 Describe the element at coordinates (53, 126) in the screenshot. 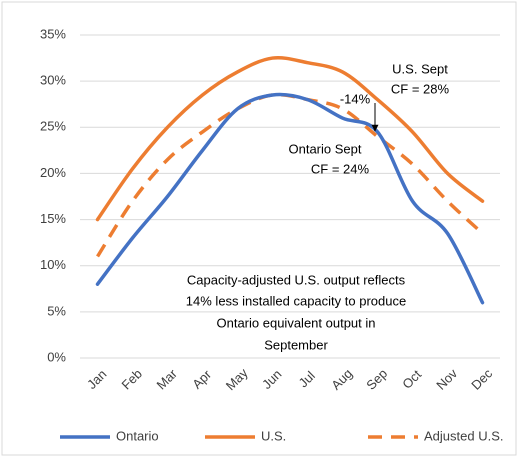

I see `y-tick-label: 25%` at that location.